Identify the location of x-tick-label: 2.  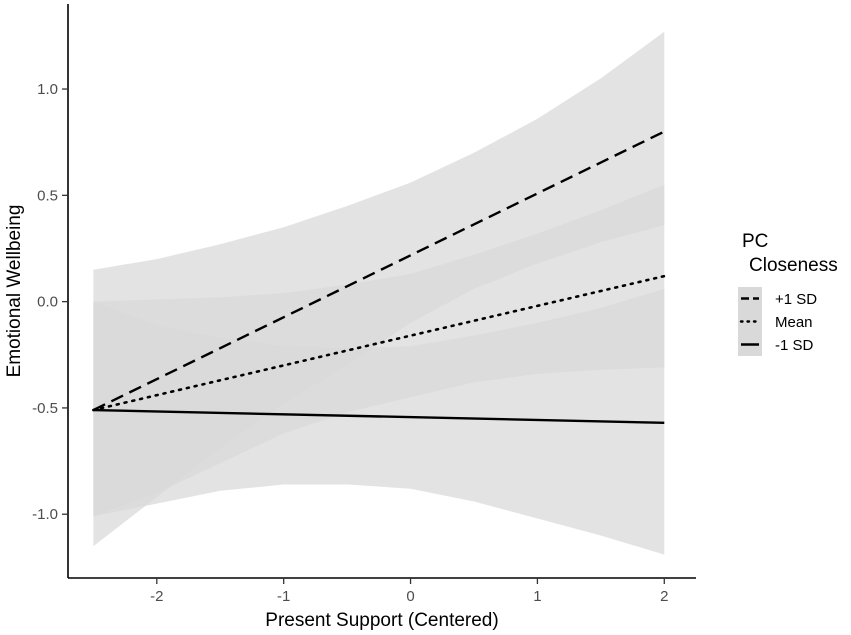
(664, 596).